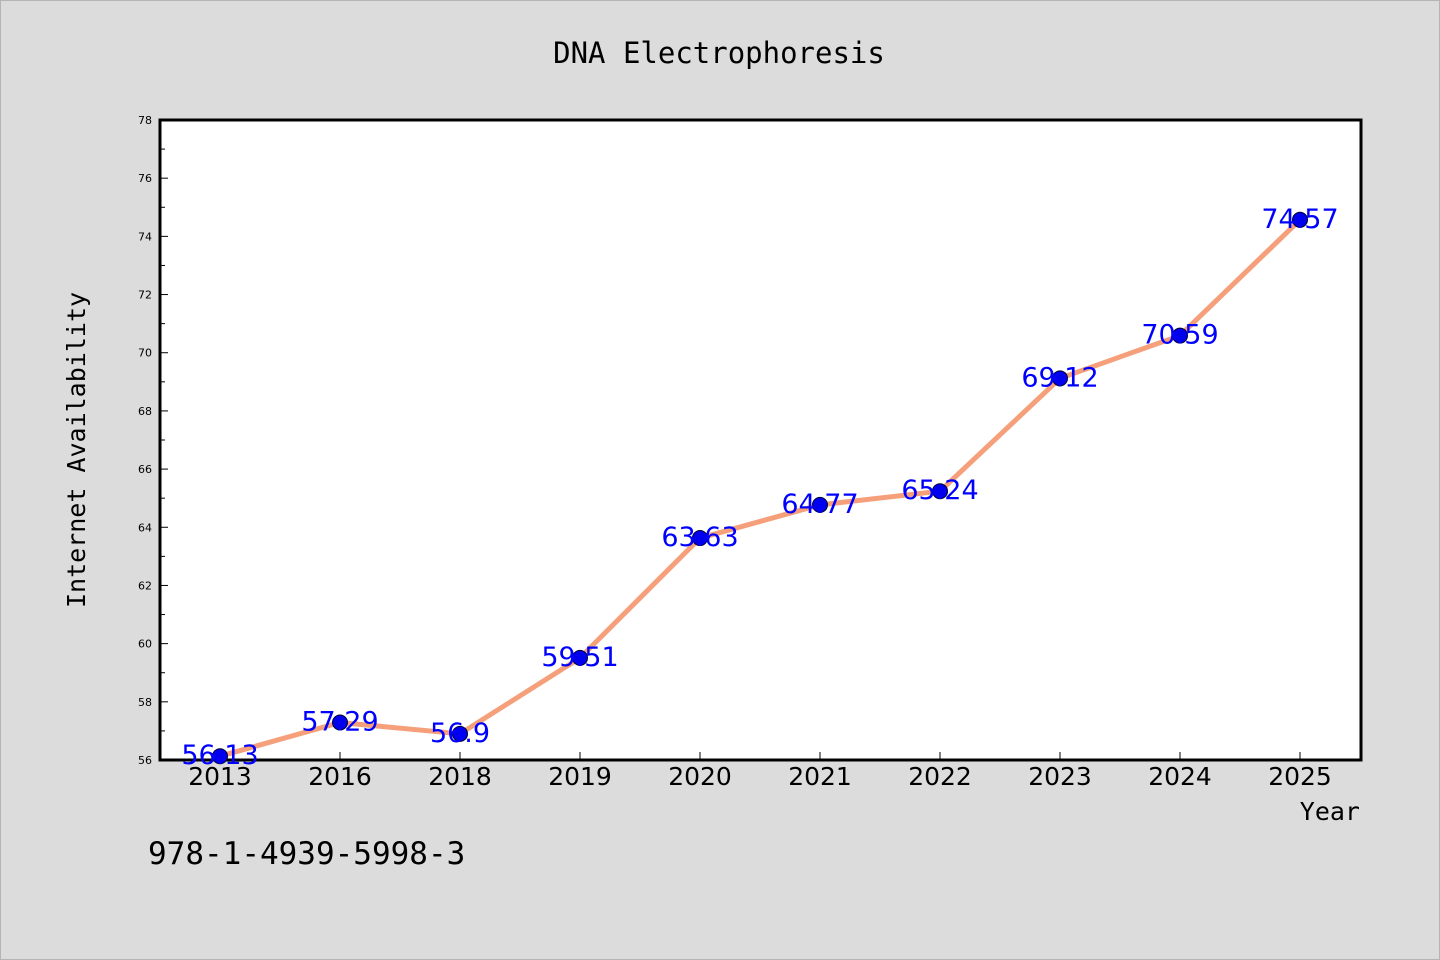  Describe the element at coordinates (460, 776) in the screenshot. I see `x-tick-label: 2018` at that location.